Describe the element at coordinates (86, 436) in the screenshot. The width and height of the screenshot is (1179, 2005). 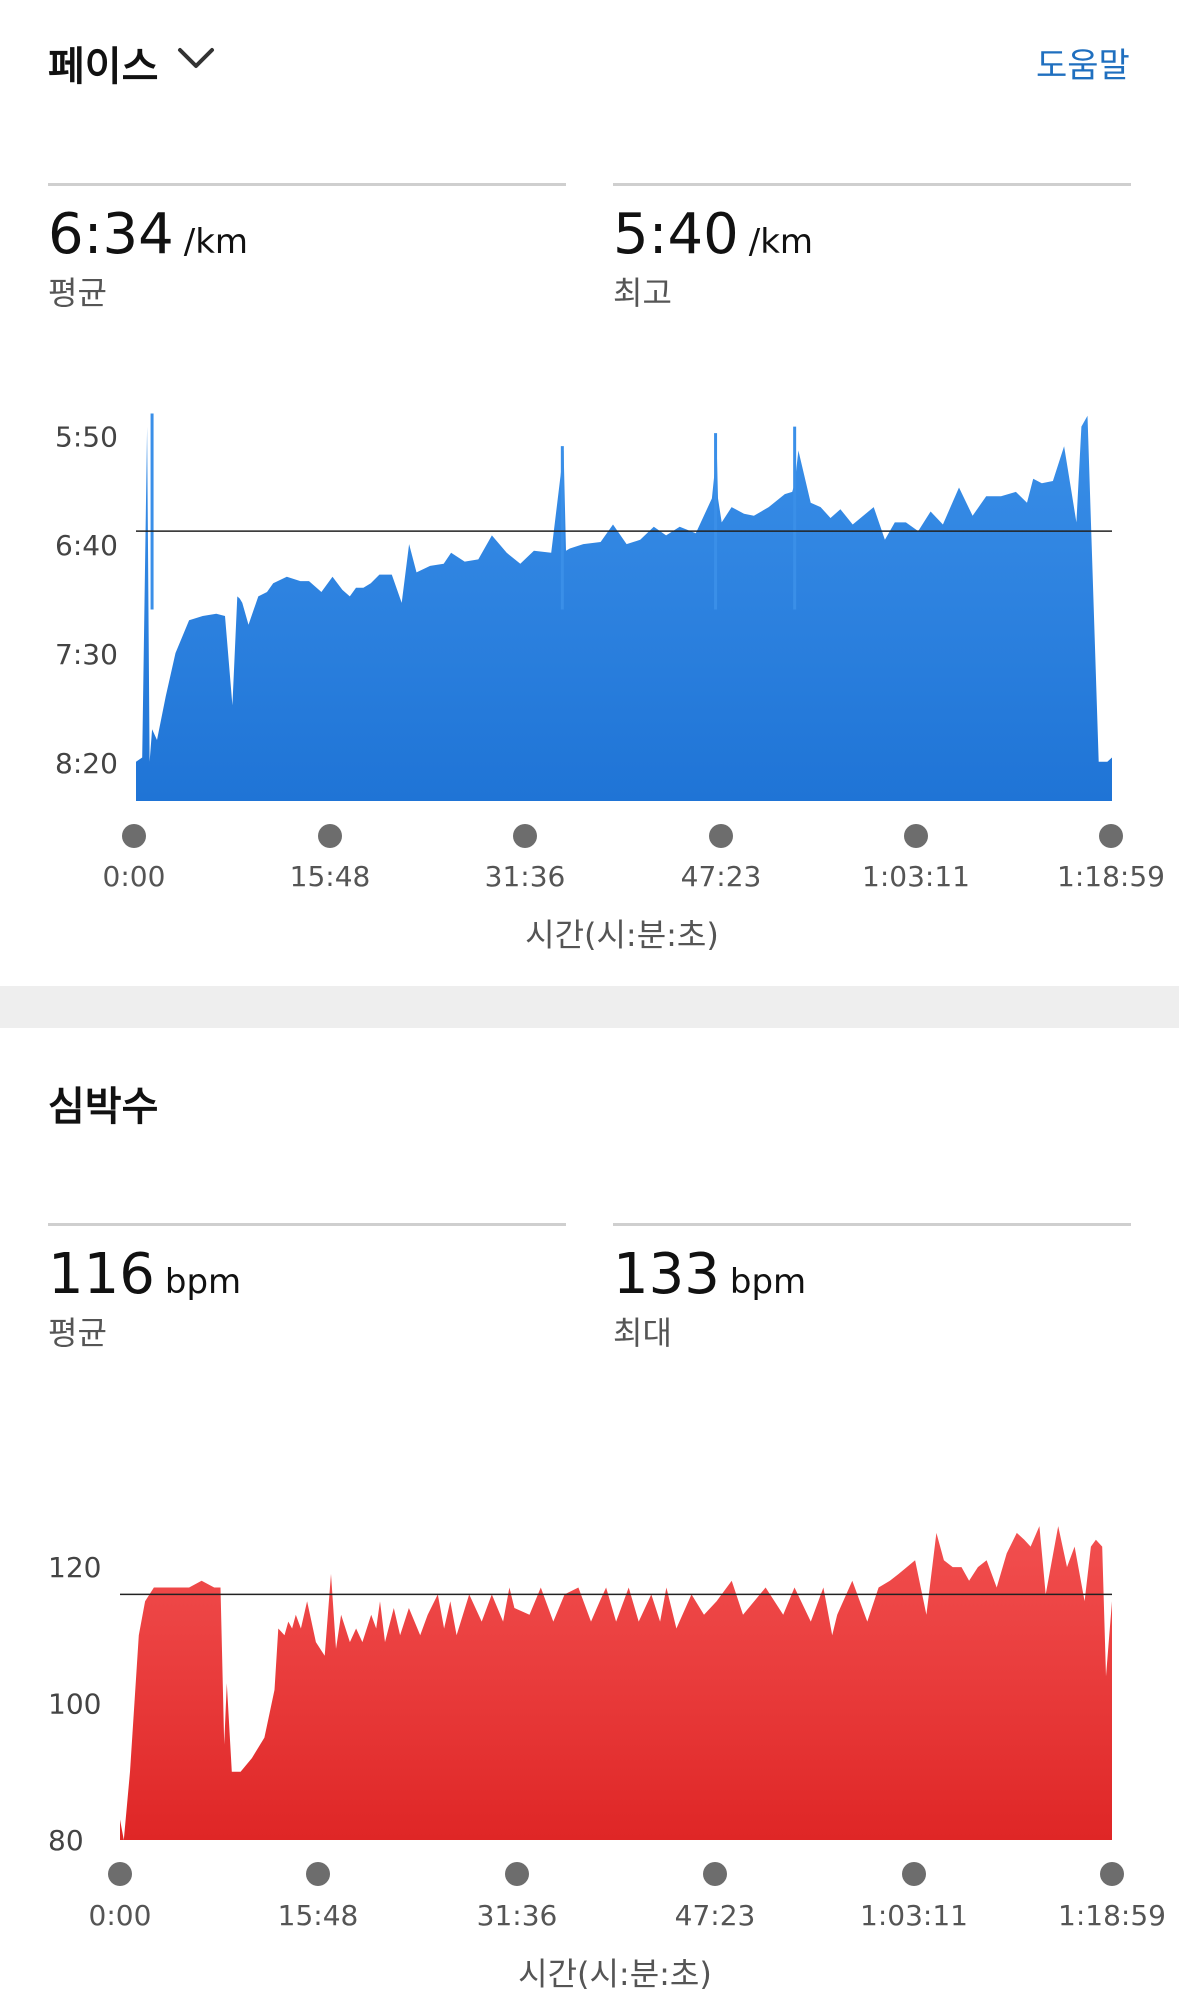
I see `pace-y-tick-label: 5:50` at that location.